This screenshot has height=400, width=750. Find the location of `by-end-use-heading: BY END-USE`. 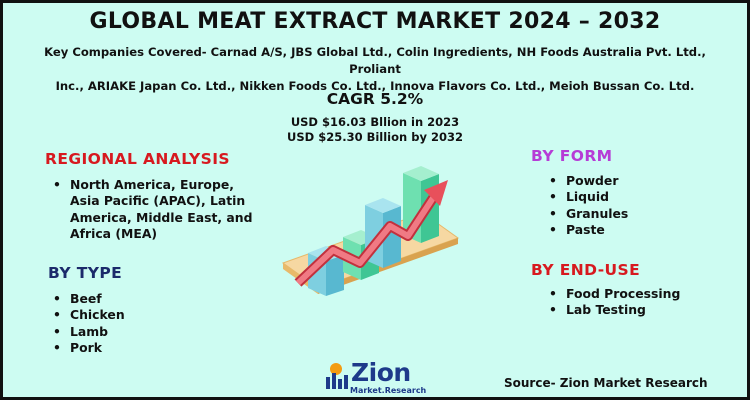

by-end-use-heading: BY END-USE is located at coordinates (586, 270).